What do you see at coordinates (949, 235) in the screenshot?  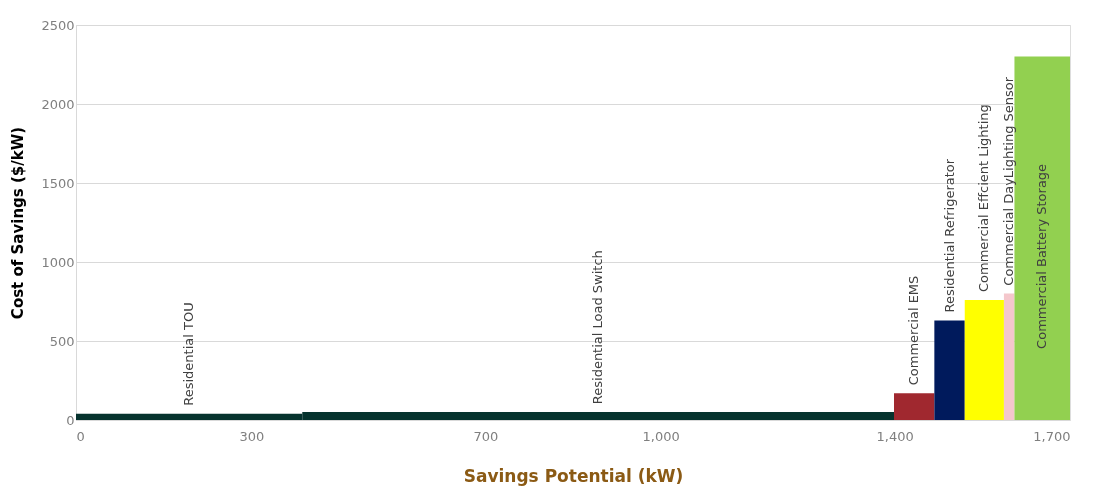 I see `text: Residential Refrigerator` at bounding box center [949, 235].